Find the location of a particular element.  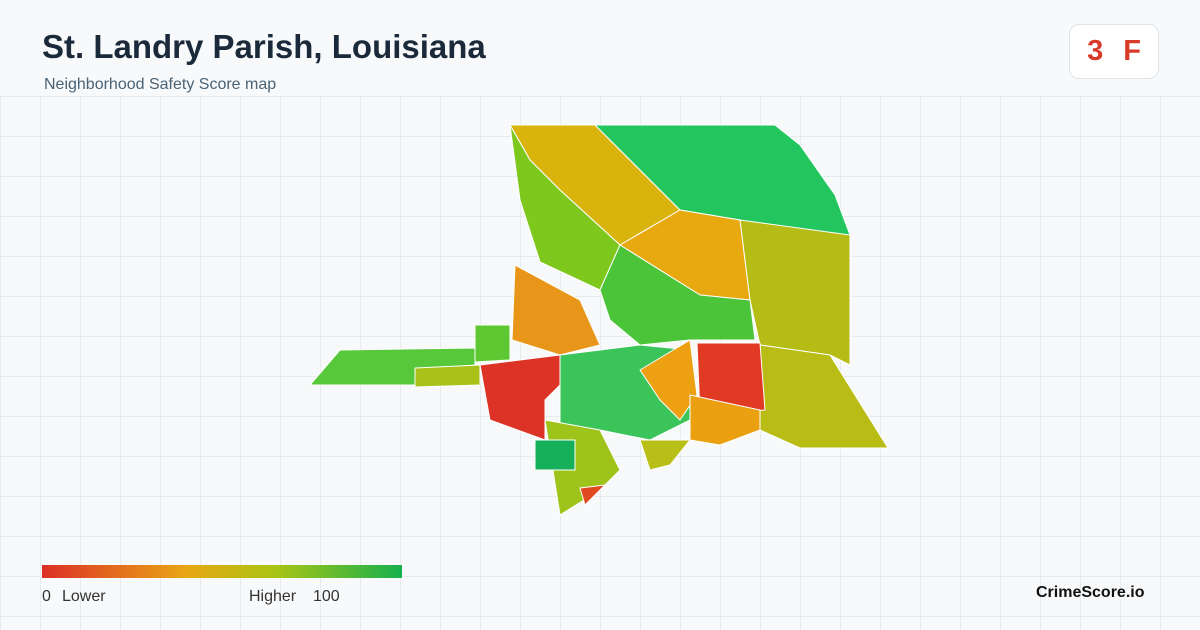

subtitle: Neighborhood Safety Score map is located at coordinates (160, 84).